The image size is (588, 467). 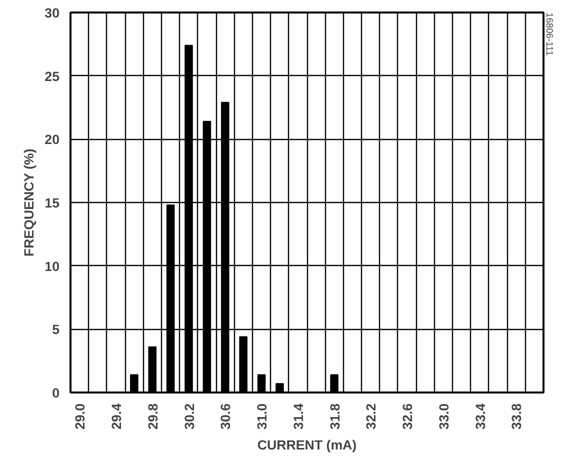 I want to click on x-tick-label: 33.4, so click(x=480, y=416).